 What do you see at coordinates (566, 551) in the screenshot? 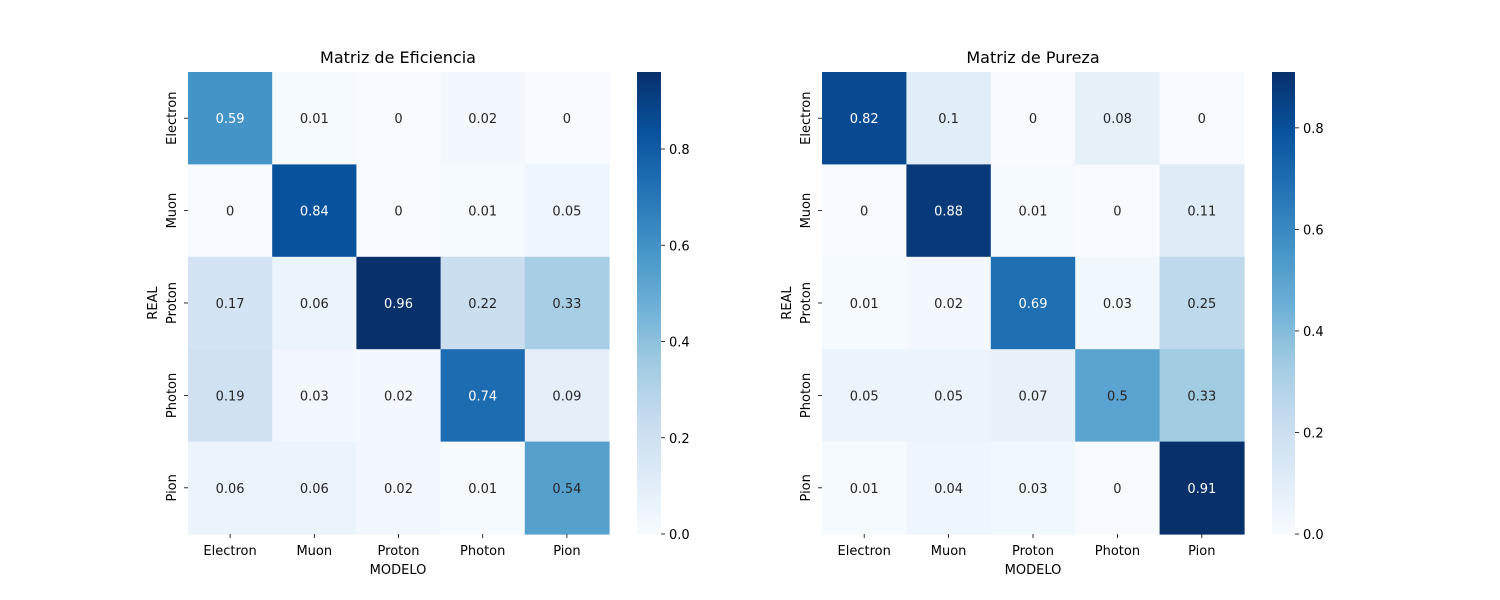
I see `x-tick-label: Pion` at bounding box center [566, 551].